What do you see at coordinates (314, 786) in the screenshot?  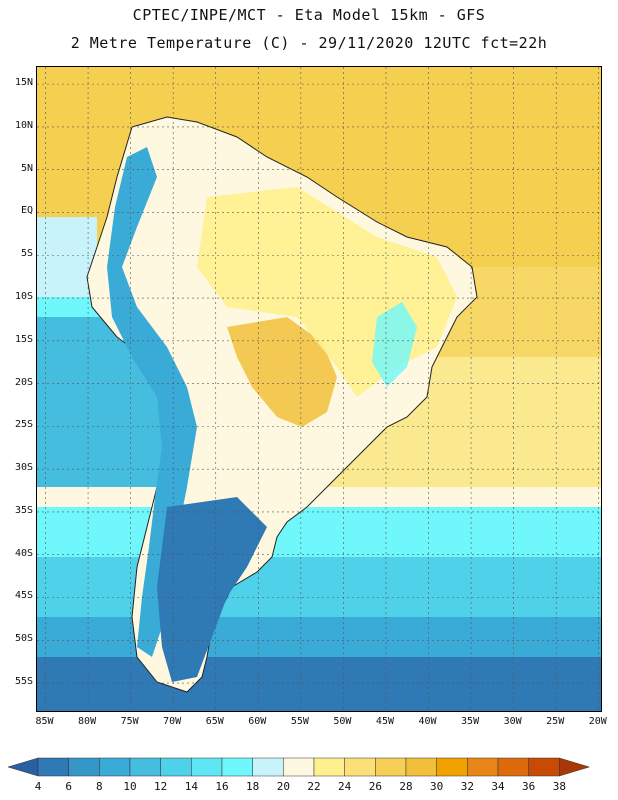 I see `legend-tick-label: 22` at bounding box center [314, 786].